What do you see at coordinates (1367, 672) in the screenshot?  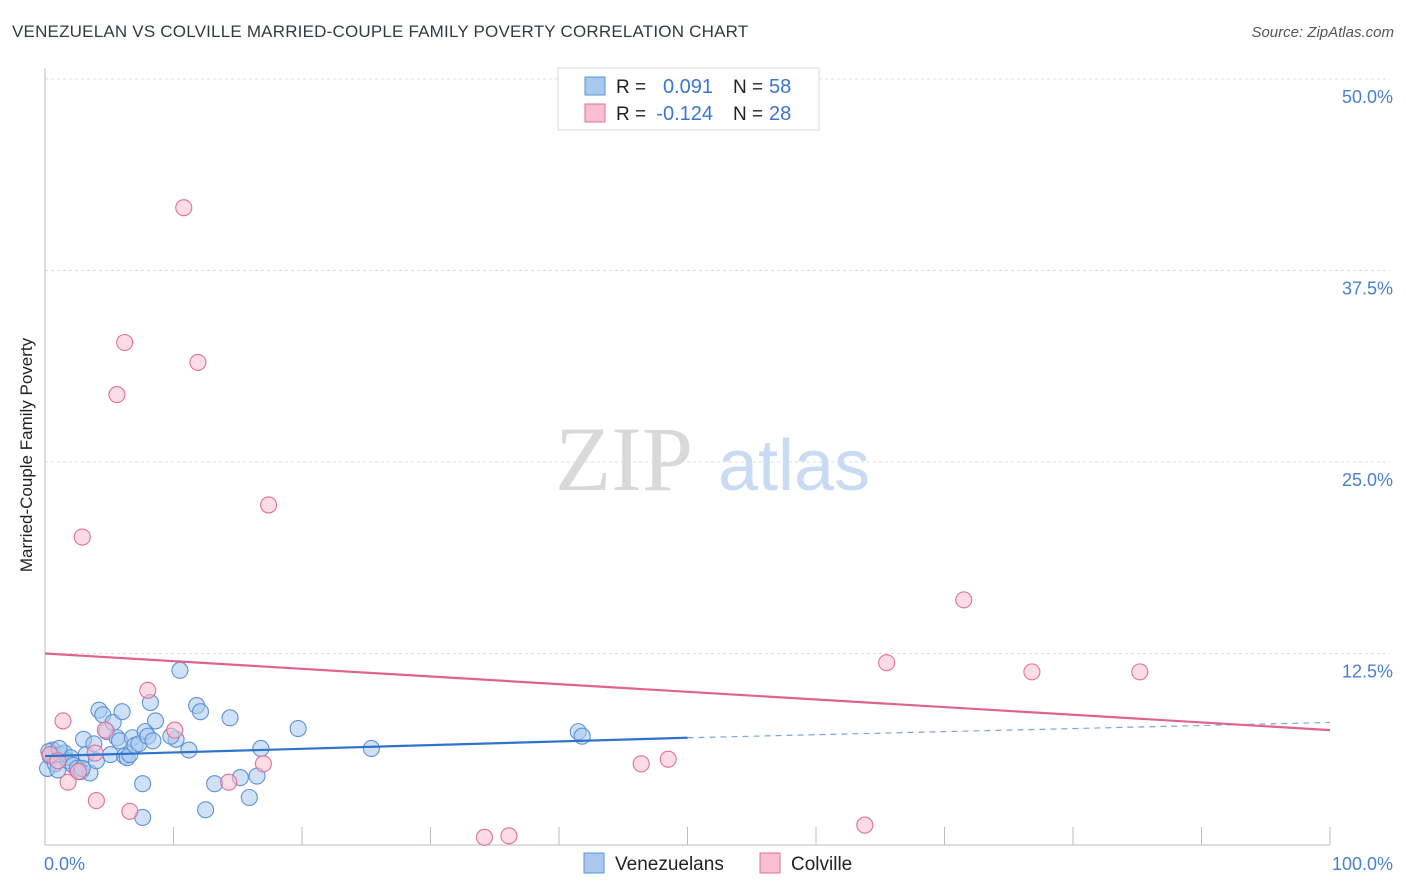 I see `y-tick-label: 12.5%` at bounding box center [1367, 672].